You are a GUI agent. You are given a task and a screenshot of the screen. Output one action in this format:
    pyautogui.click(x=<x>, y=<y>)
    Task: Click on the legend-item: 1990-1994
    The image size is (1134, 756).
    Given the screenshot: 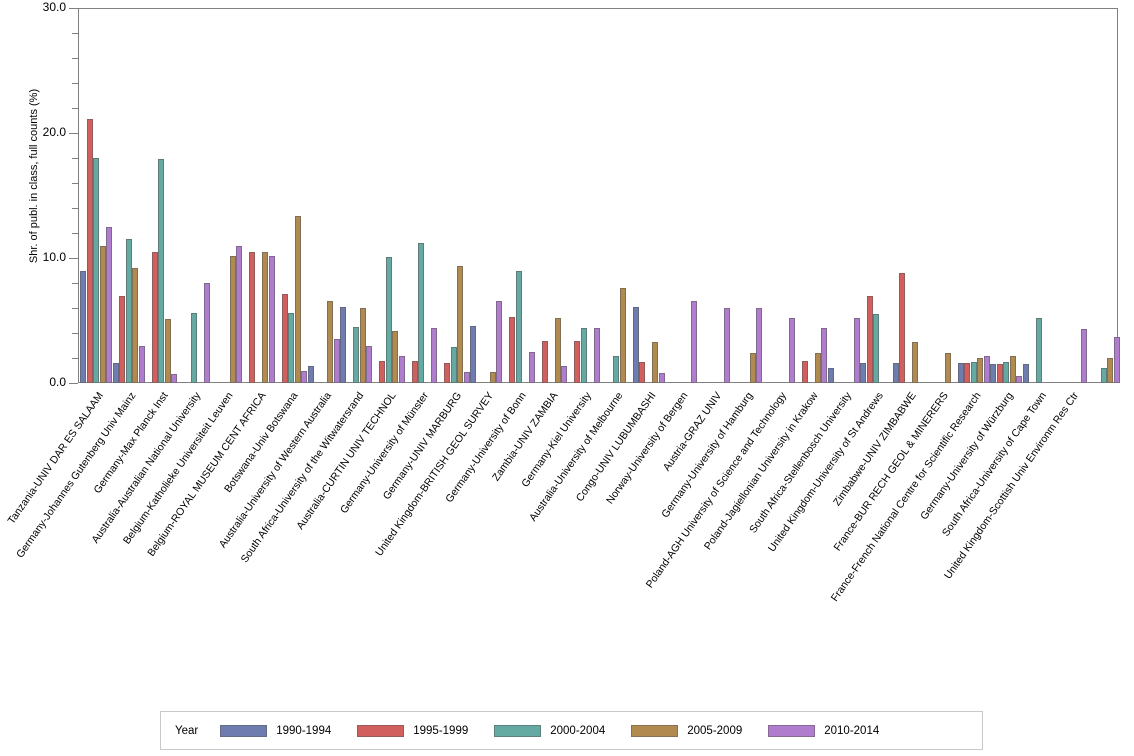 What is the action you would take?
    pyautogui.click(x=276, y=730)
    